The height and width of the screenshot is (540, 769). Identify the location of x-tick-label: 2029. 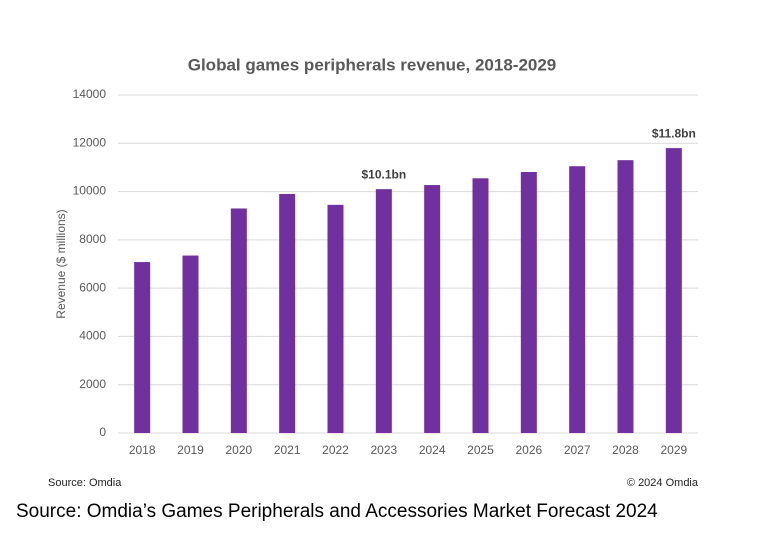
(673, 450).